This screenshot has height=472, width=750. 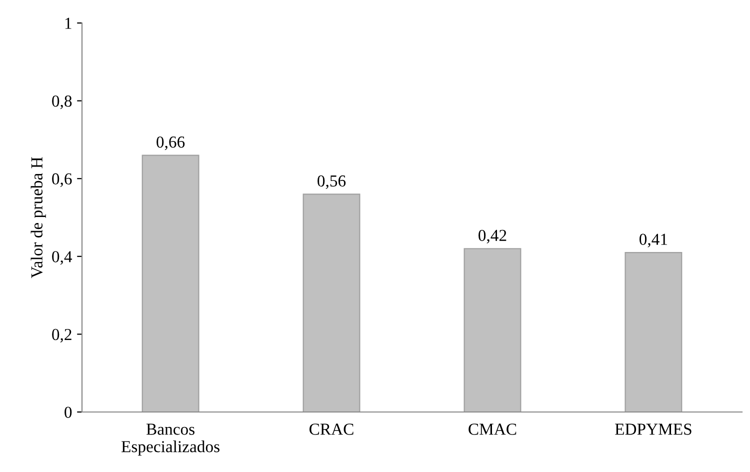 I want to click on y-tick-label: 0,2, so click(x=62, y=335).